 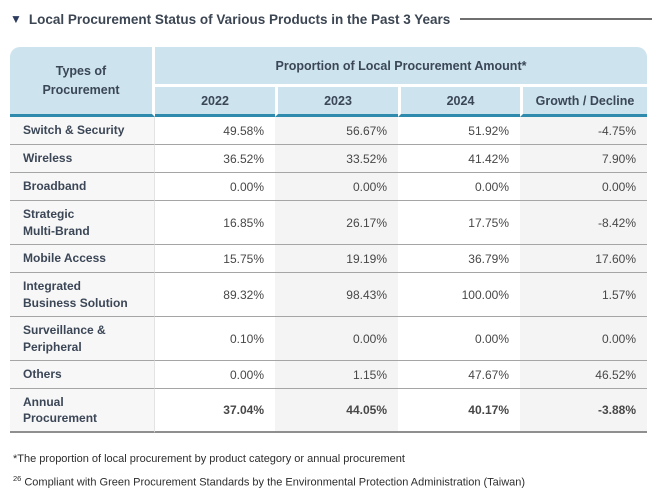 I want to click on row-value-2022: 49.58%, so click(x=215, y=131).